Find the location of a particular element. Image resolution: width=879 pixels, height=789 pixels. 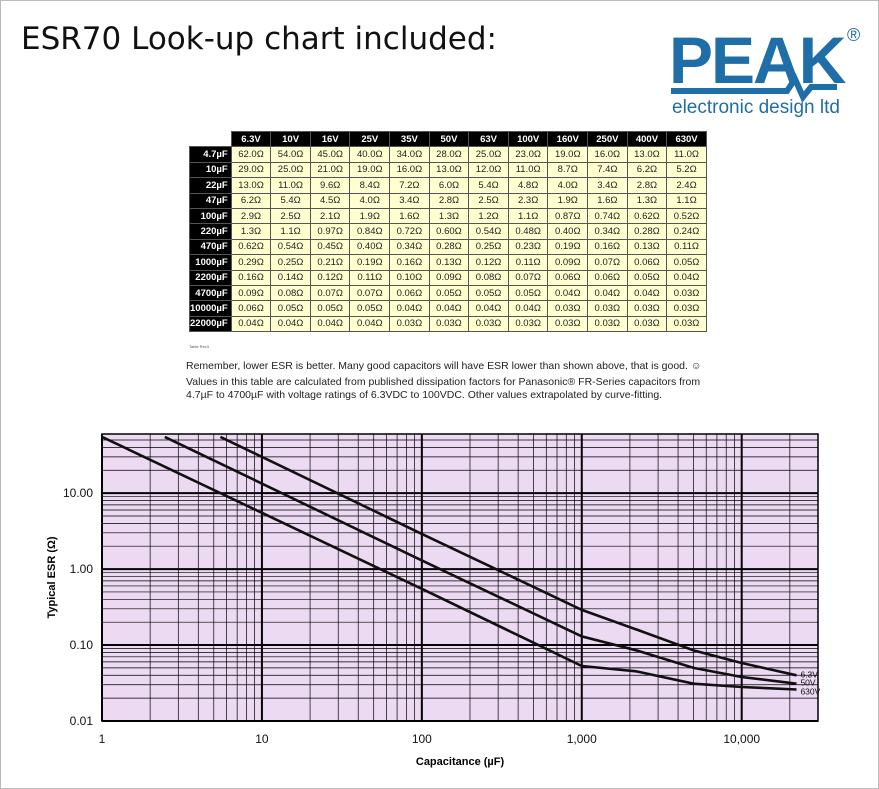

esr-cell: 0.52Ω is located at coordinates (686, 216).